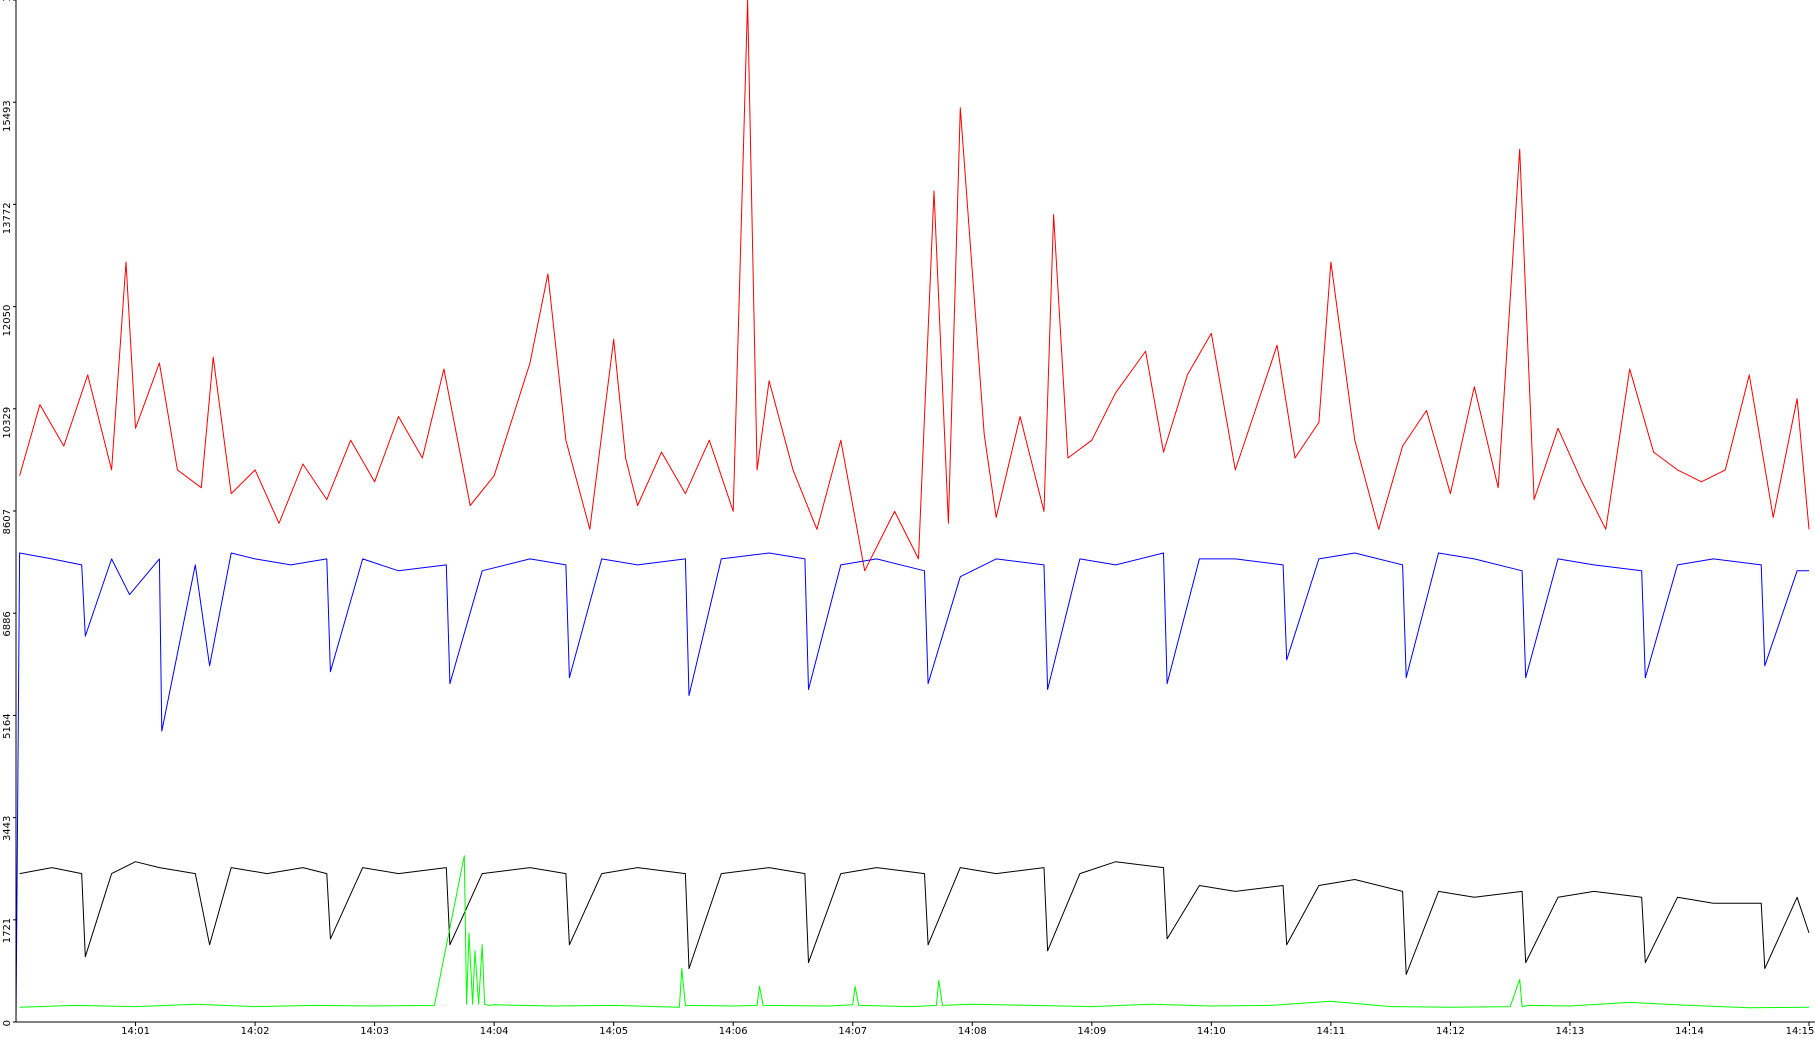  I want to click on x-tick-label: 14:07, so click(852, 1031).